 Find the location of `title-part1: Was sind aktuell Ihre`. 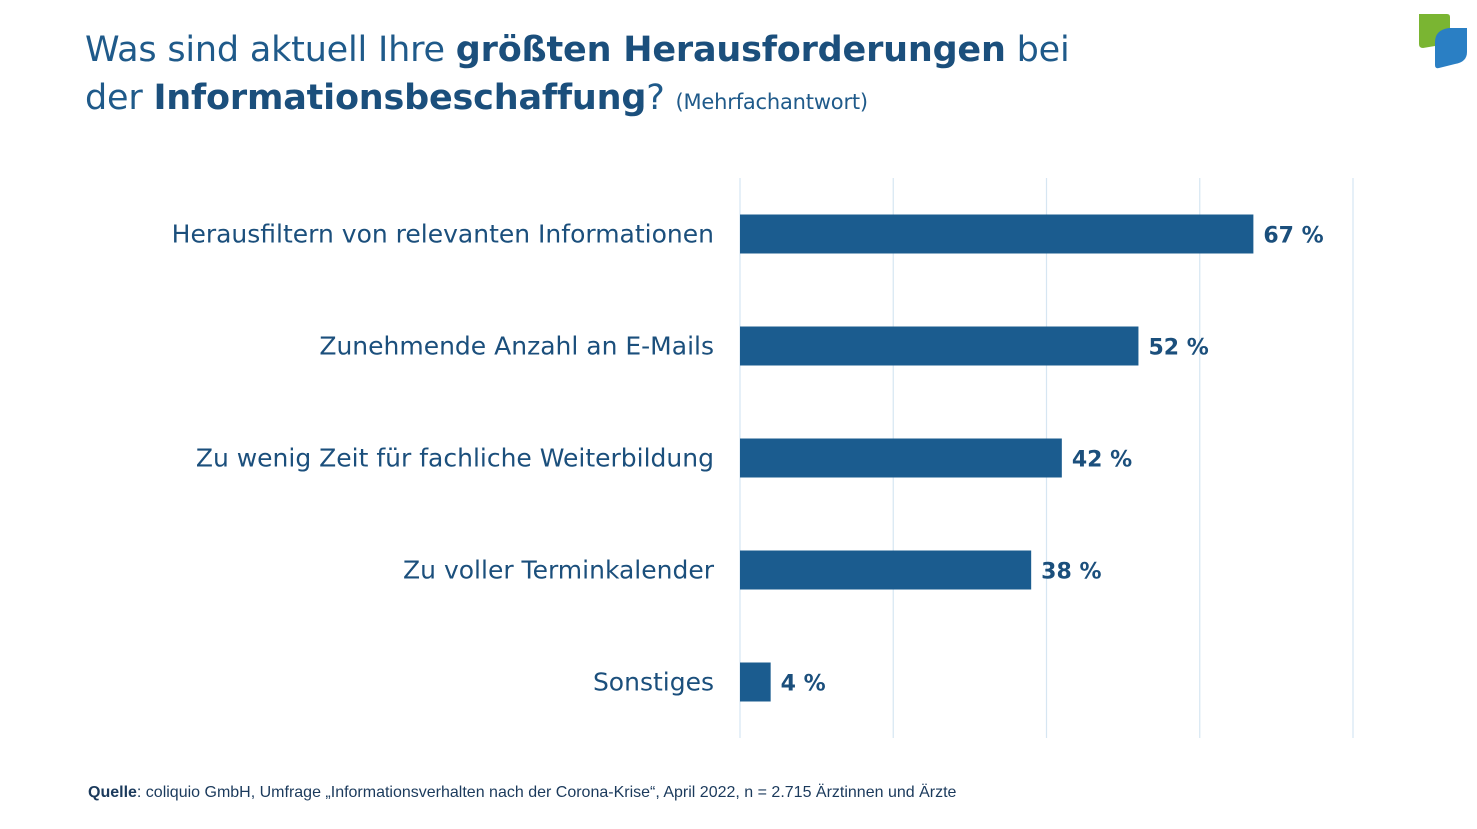

title-part1: Was sind aktuell Ihre is located at coordinates (270, 50).